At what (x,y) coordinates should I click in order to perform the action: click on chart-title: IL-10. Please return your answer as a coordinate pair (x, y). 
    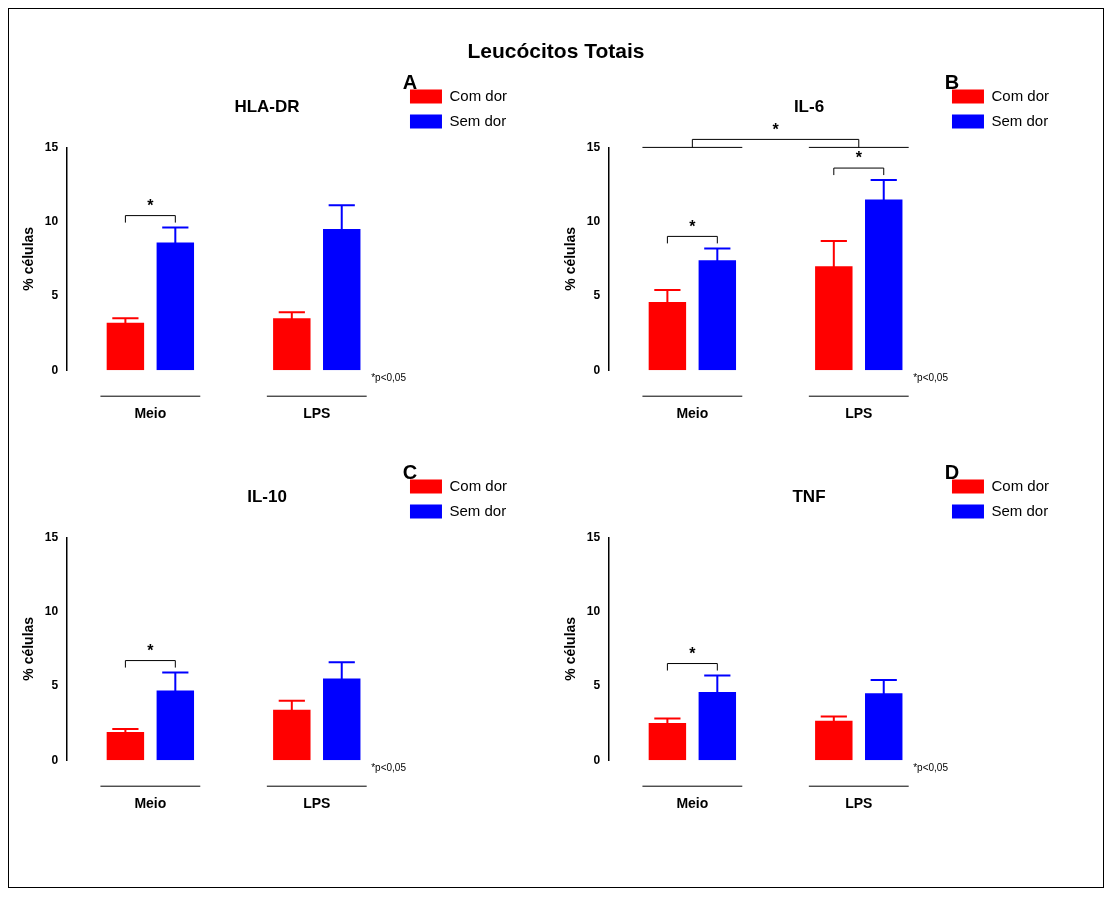
    Looking at the image, I should click on (267, 496).